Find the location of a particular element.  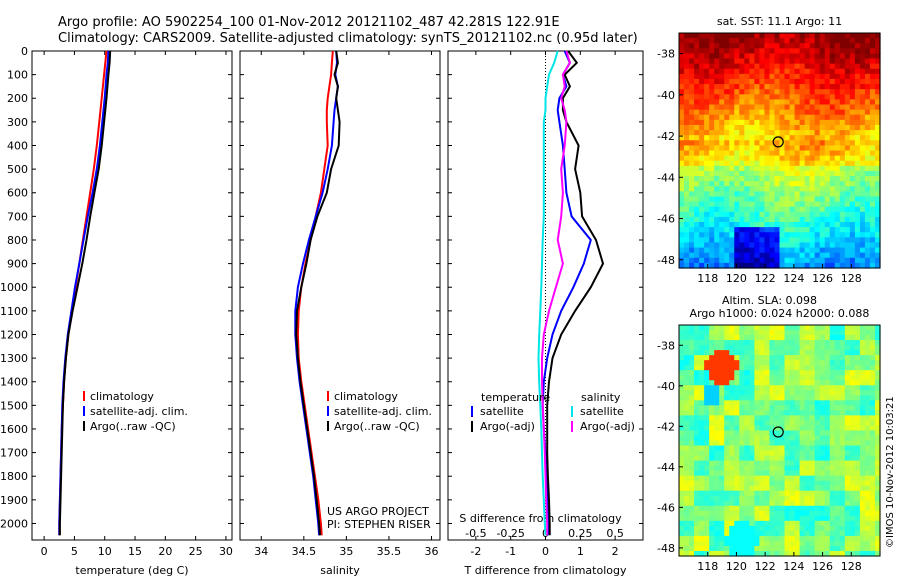

sst-map-ytick-label: -40 is located at coordinates (666, 95).